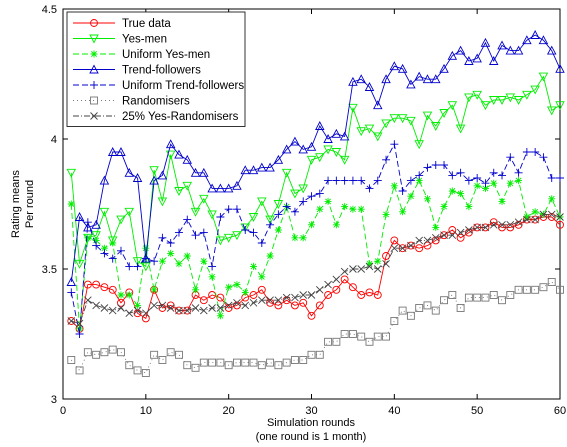  What do you see at coordinates (394, 411) in the screenshot?
I see `x-tick-label: 40` at bounding box center [394, 411].